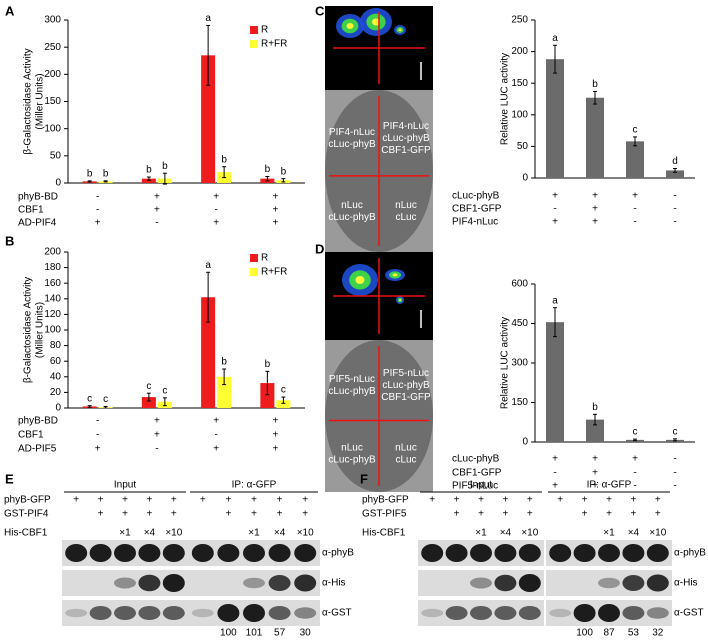  I want to click on quantification: 30, so click(306, 633).